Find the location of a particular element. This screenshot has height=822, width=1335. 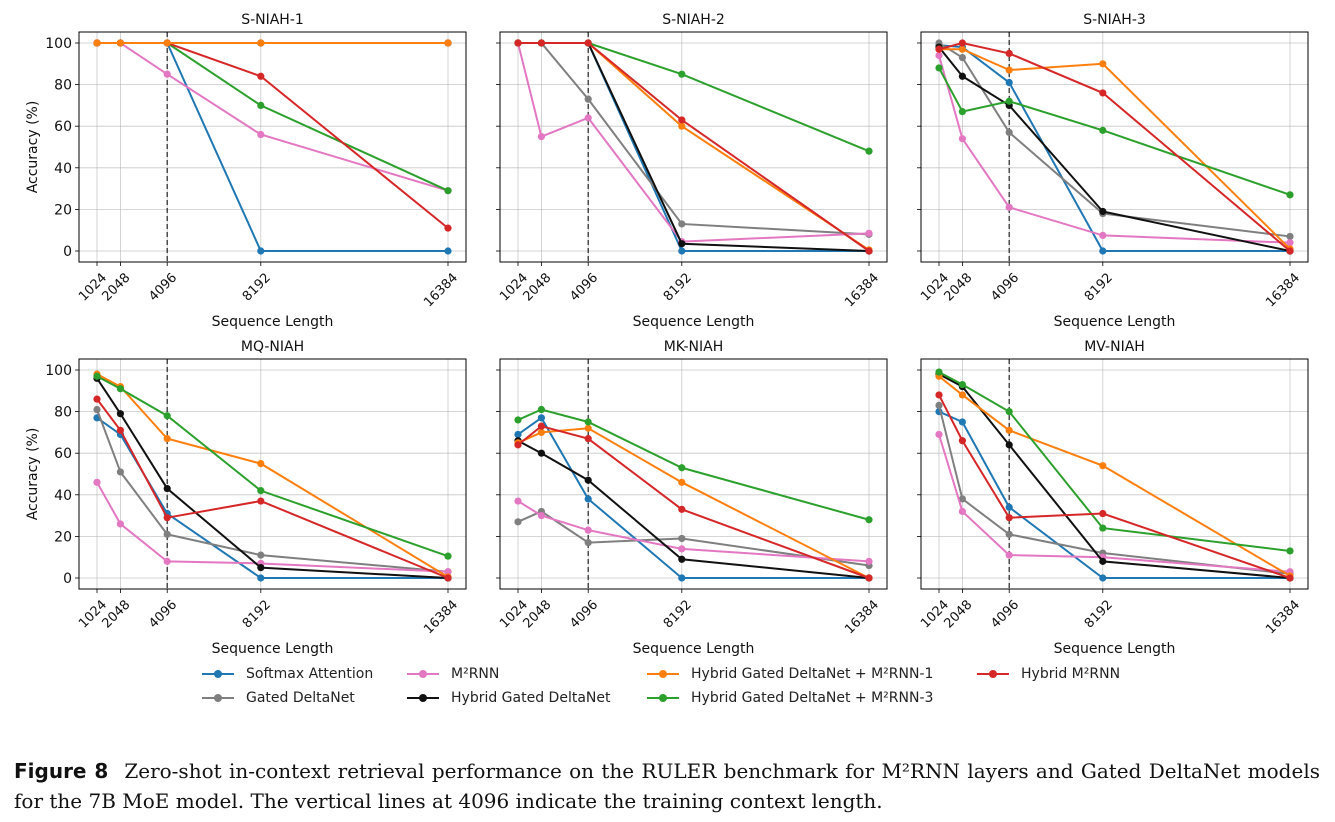

x-tick-label: 16384 is located at coordinates (1283, 617).